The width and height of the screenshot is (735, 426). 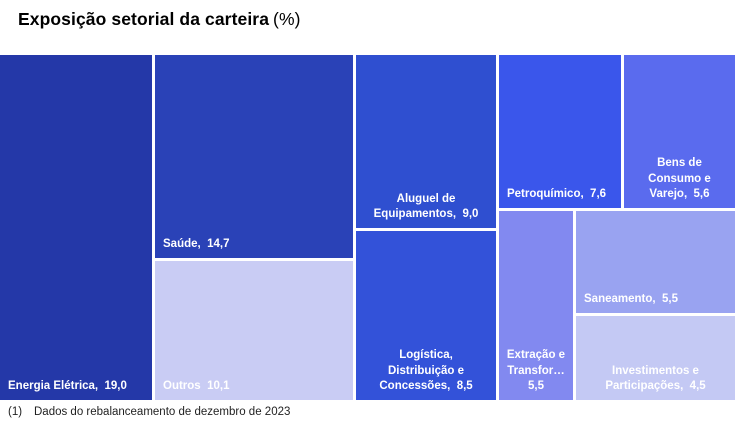 What do you see at coordinates (254, 156) in the screenshot?
I see `treemap-cell-saude: Saúde, 14,7` at bounding box center [254, 156].